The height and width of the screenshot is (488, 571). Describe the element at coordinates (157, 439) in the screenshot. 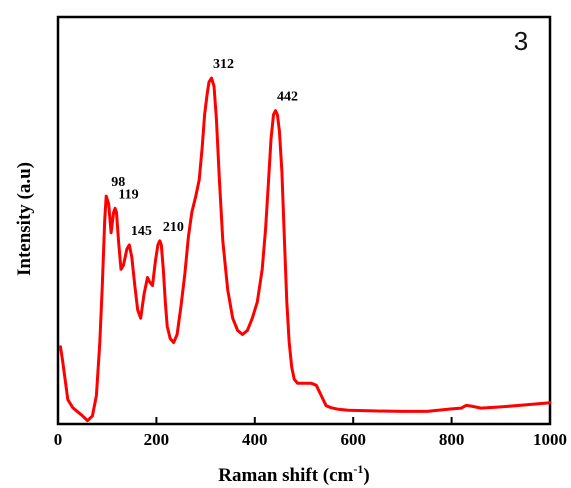

I see `x-tick-label: 200` at that location.